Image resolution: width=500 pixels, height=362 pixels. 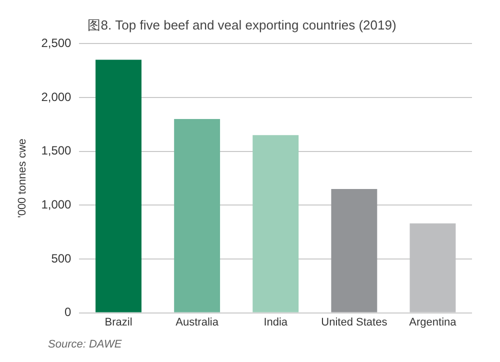 I want to click on y-tick-label: 2,500, so click(x=56, y=43).